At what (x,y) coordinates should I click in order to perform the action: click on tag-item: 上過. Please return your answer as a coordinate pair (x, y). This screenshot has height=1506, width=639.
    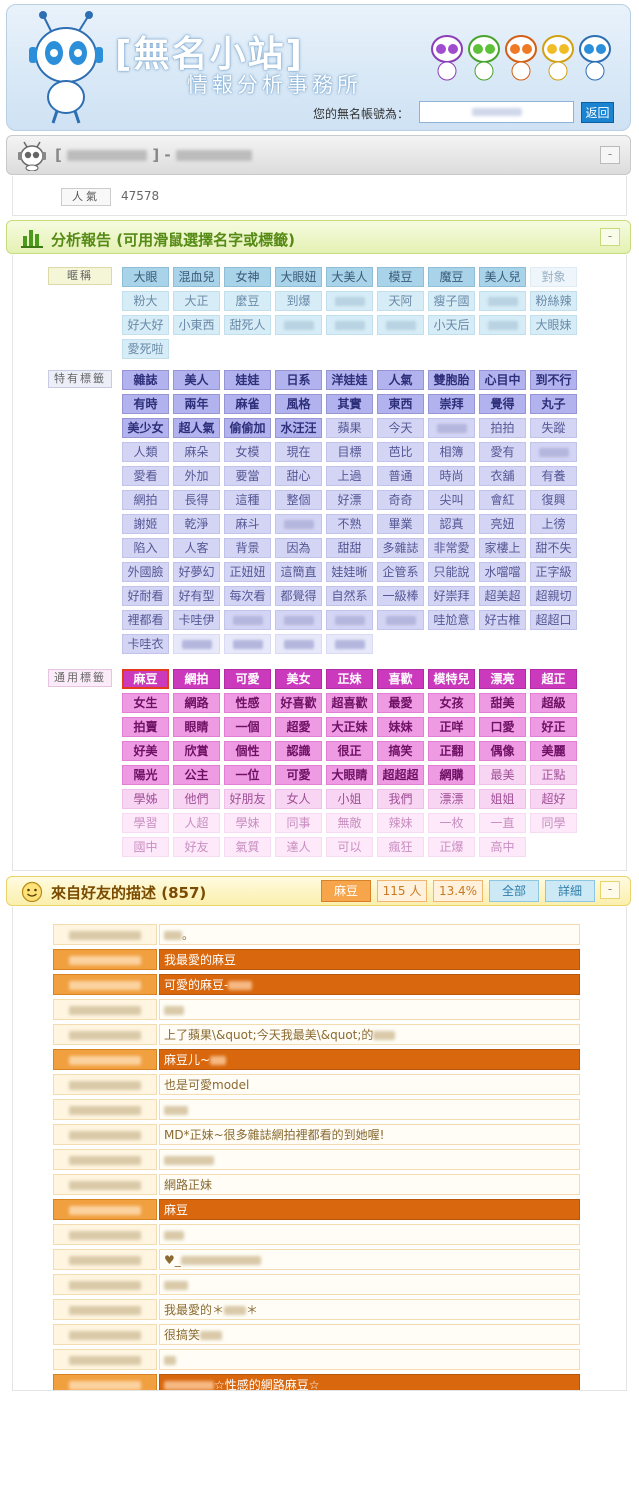
    Looking at the image, I should click on (349, 476).